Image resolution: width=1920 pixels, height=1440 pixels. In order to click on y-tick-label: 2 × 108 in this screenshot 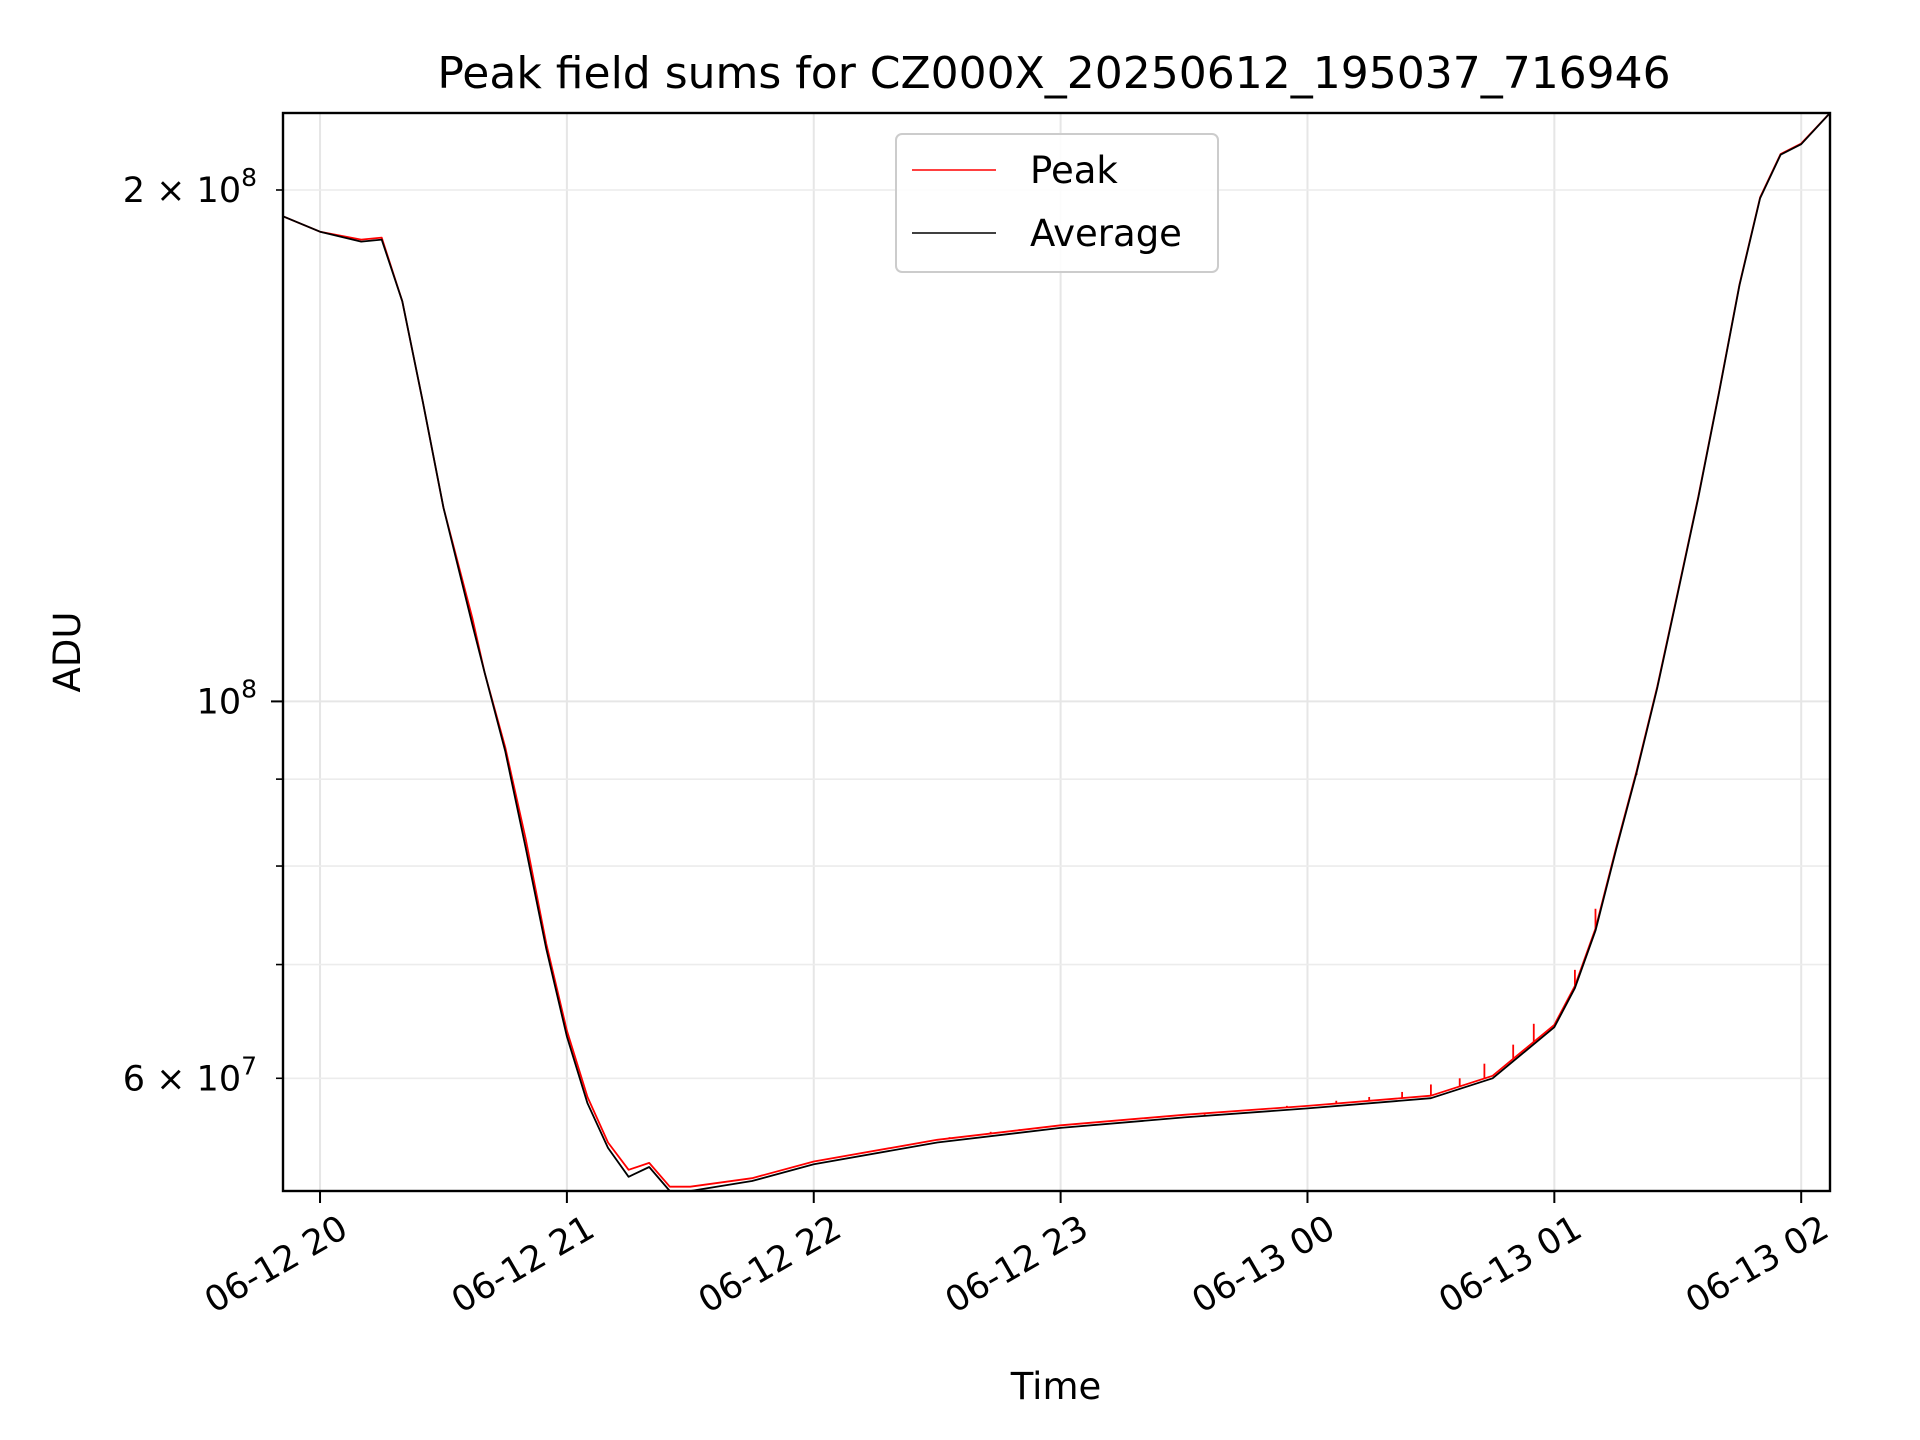, I will do `click(190, 187)`.